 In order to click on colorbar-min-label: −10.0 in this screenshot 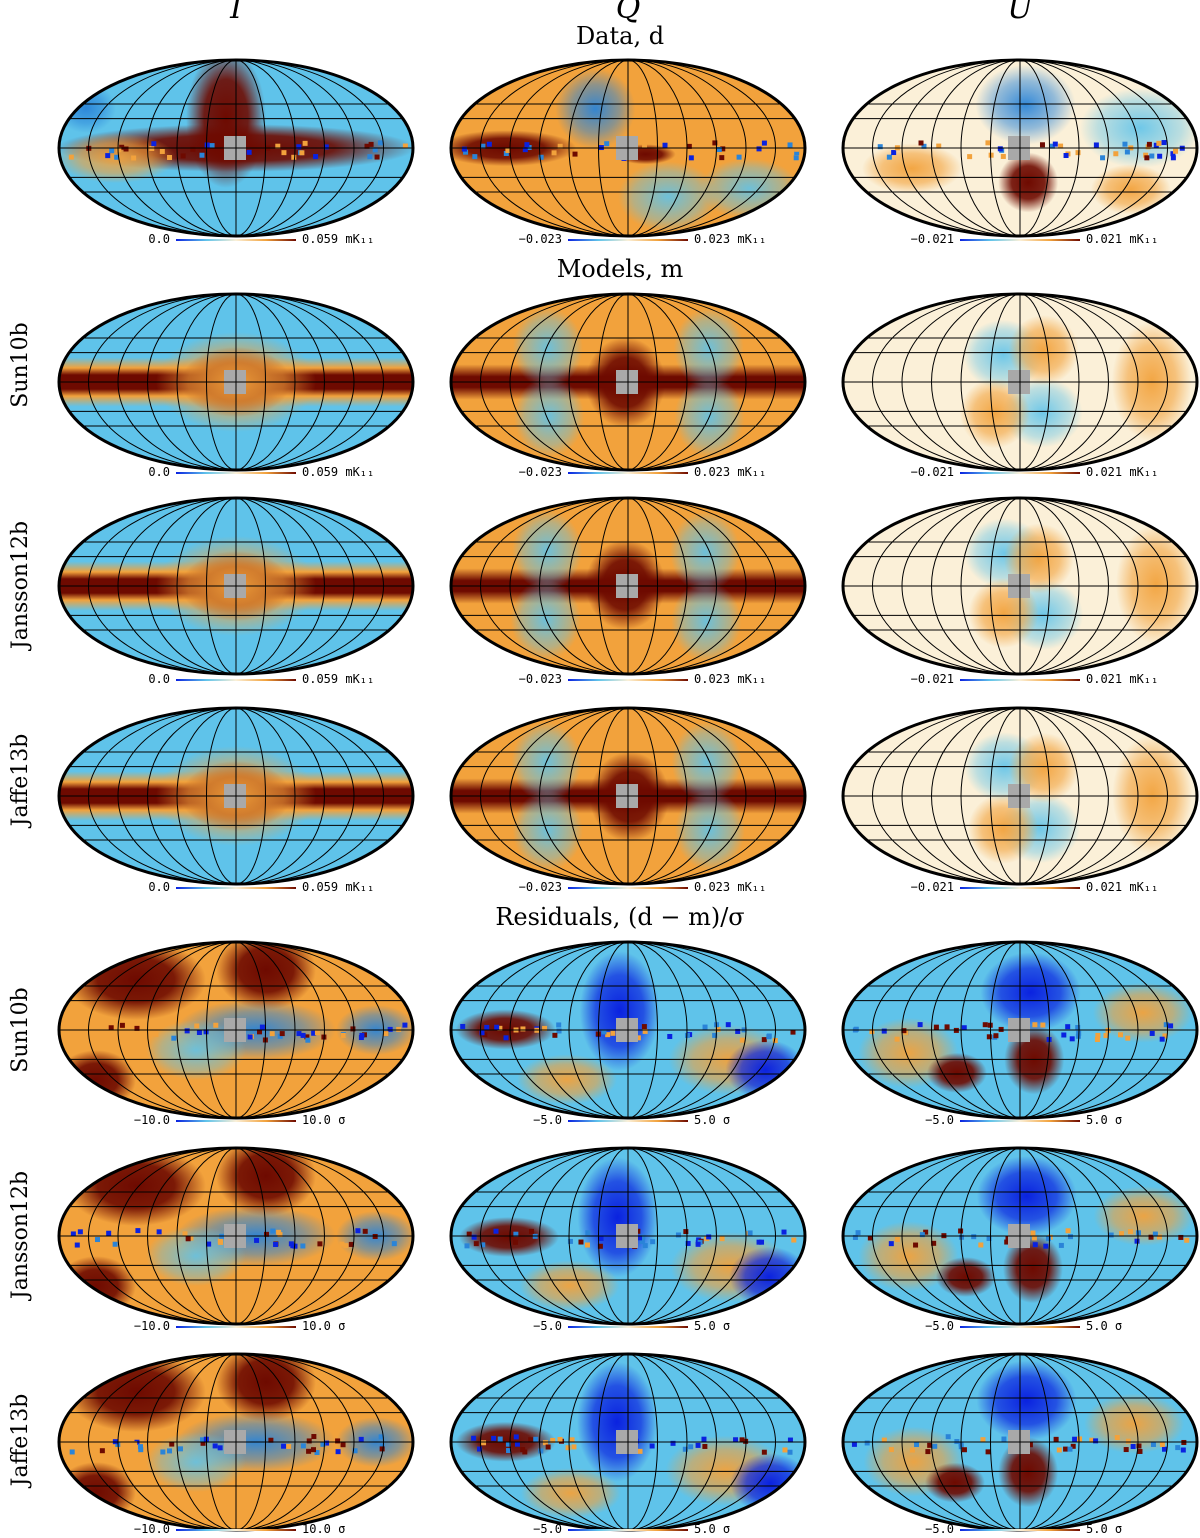, I will do `click(152, 1120)`.